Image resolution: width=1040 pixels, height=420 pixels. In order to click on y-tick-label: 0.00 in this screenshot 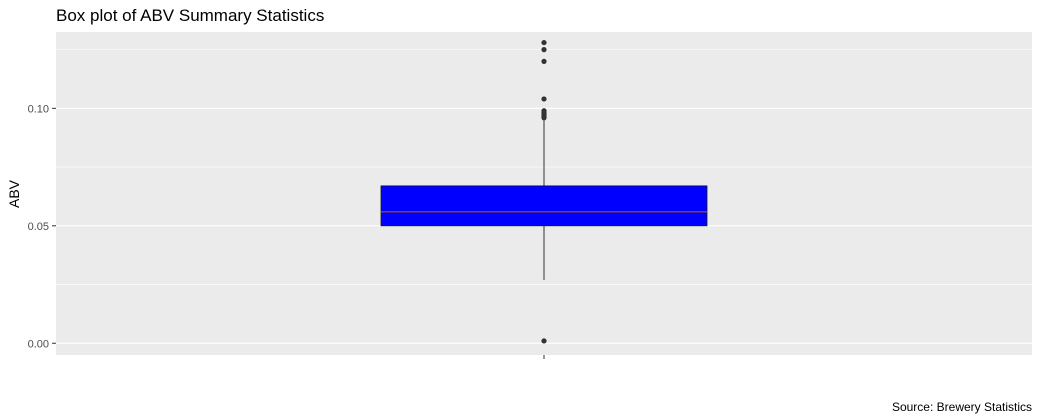, I will do `click(38, 344)`.